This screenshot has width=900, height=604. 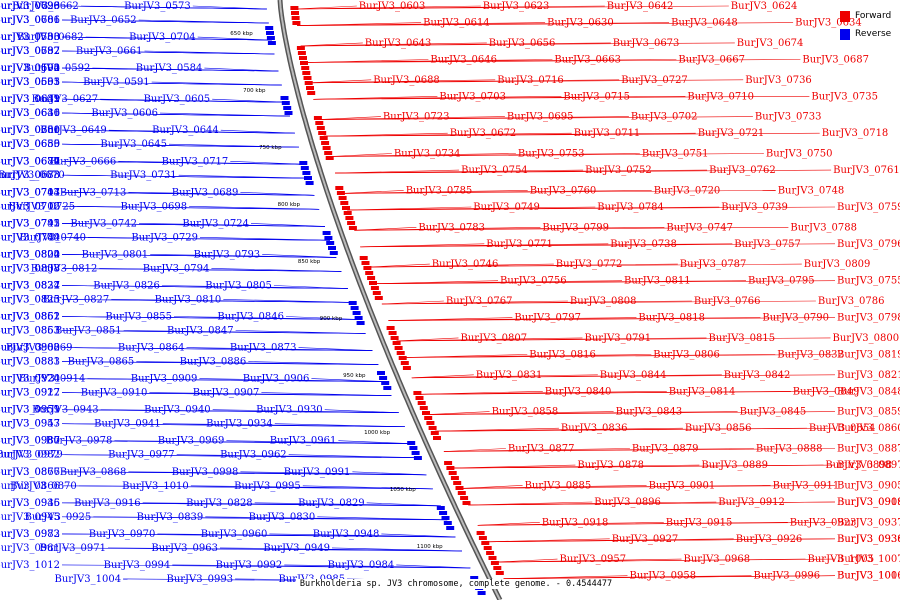 What do you see at coordinates (868, 375) in the screenshot?
I see `forward-gene-label: BurJV3_0821` at bounding box center [868, 375].